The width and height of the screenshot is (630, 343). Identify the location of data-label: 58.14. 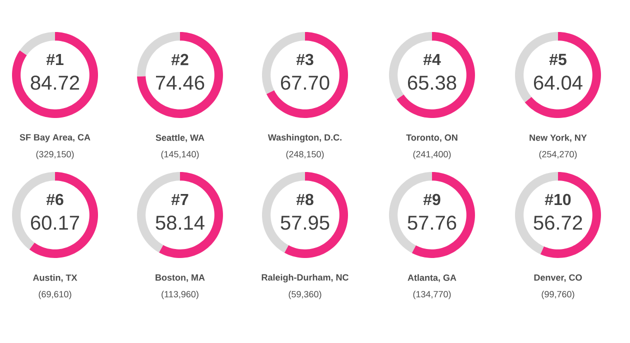
(180, 223).